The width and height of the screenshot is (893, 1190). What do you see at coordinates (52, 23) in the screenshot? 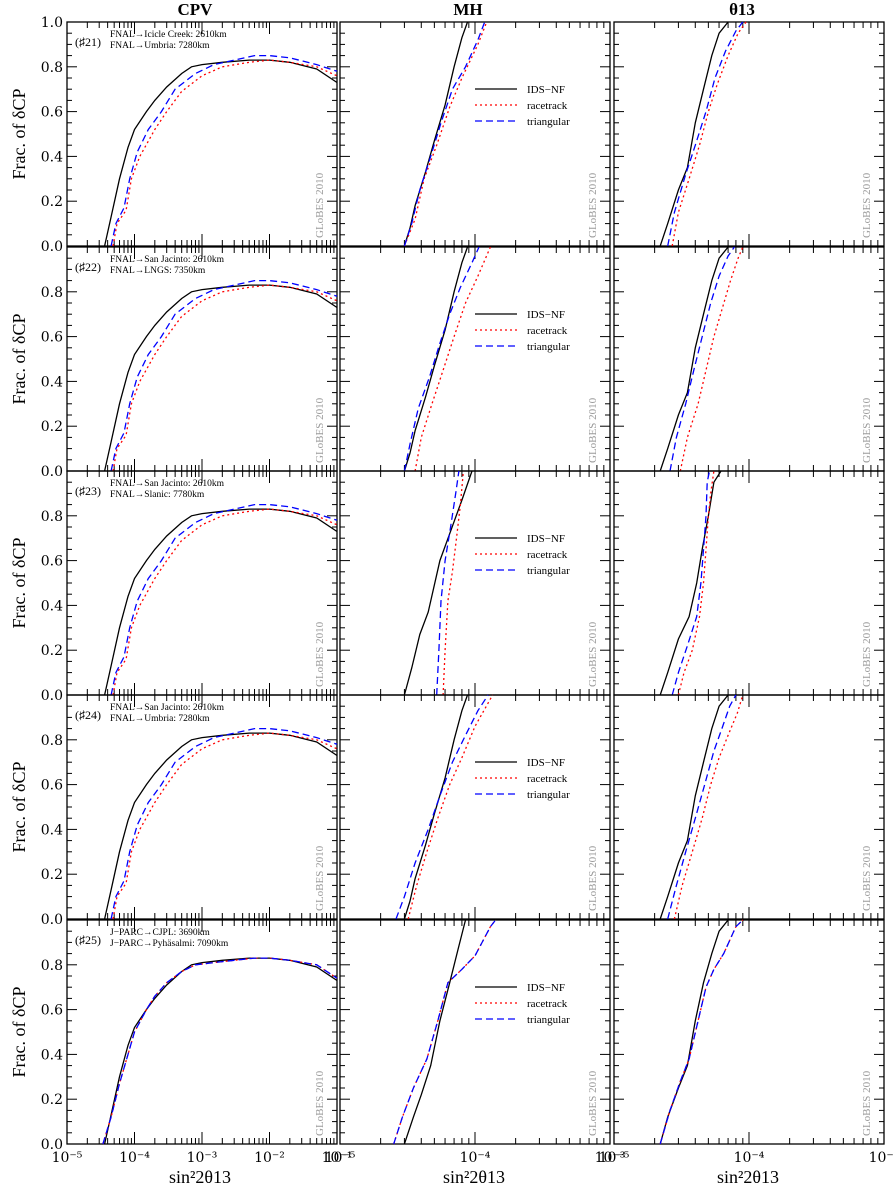
I see `y-tick-label: 1.0` at bounding box center [52, 23].